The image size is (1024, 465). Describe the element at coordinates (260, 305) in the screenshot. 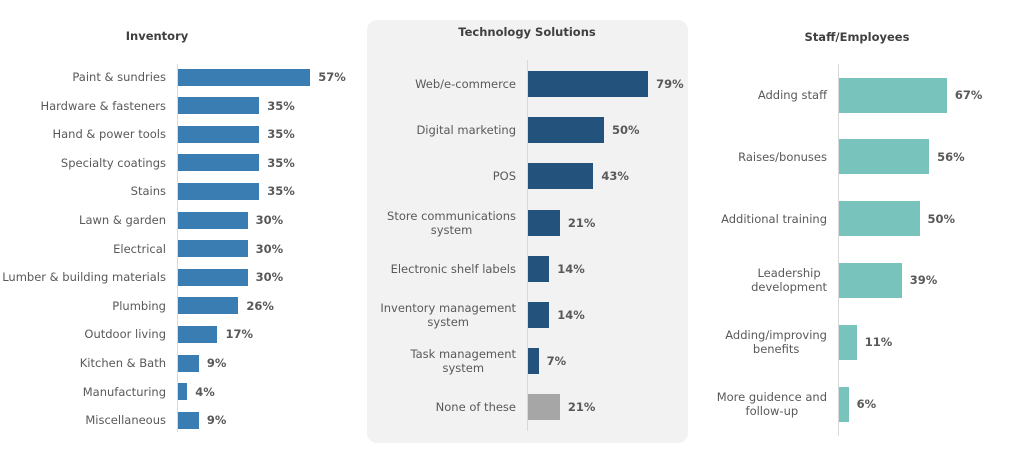

I see `data-label: 26%` at that location.